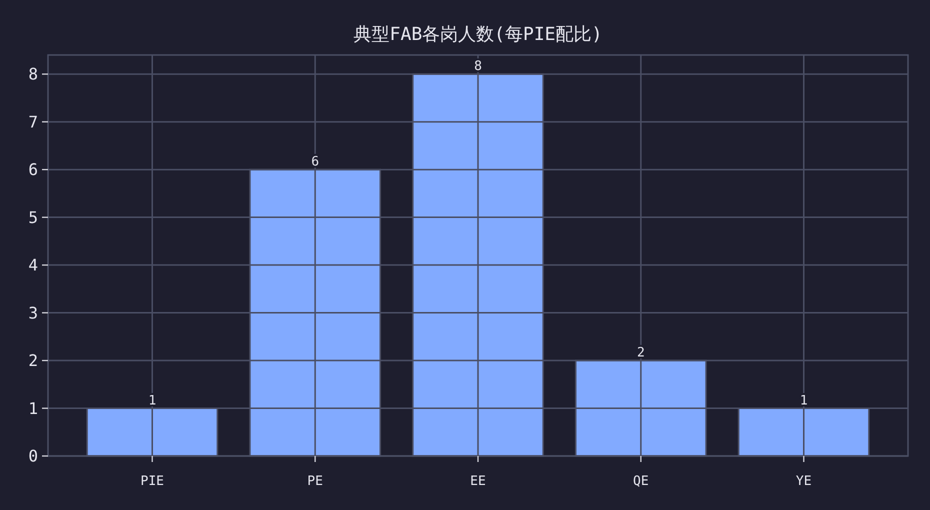  What do you see at coordinates (478, 34) in the screenshot?
I see `chart-title: 典型FAB各岗人数(每PIE配比)` at bounding box center [478, 34].